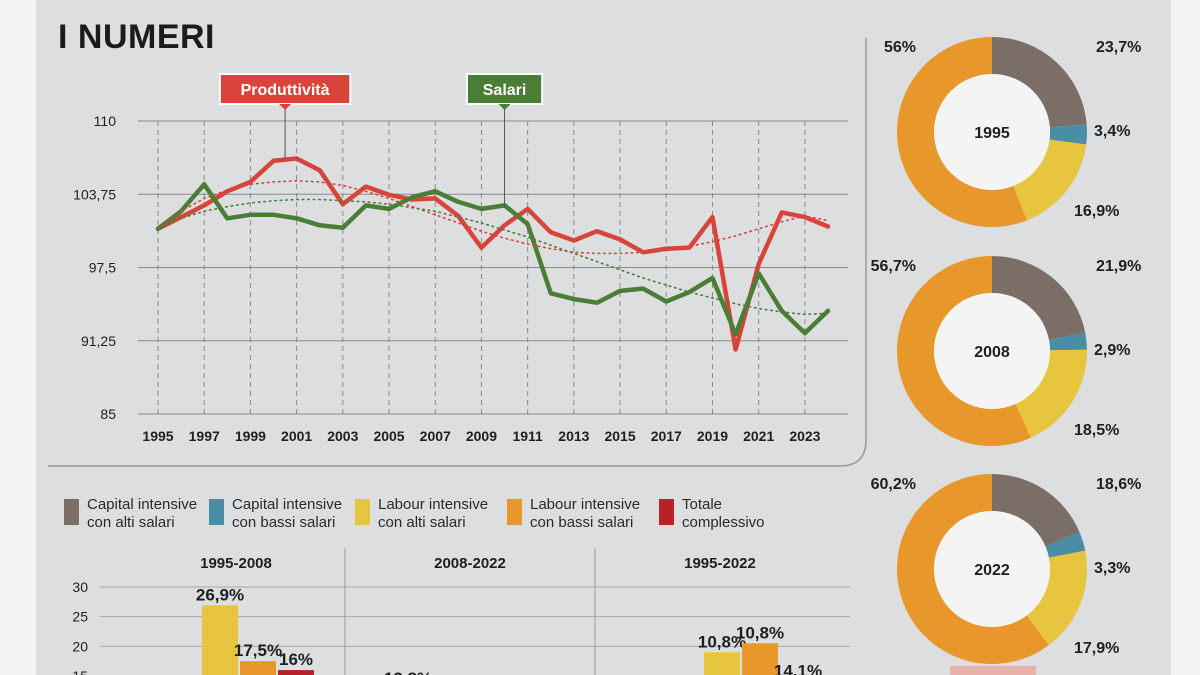 The height and width of the screenshot is (675, 1200). I want to click on legend-item-capital-bassi: Capital intensive con bassi salari, so click(275, 514).